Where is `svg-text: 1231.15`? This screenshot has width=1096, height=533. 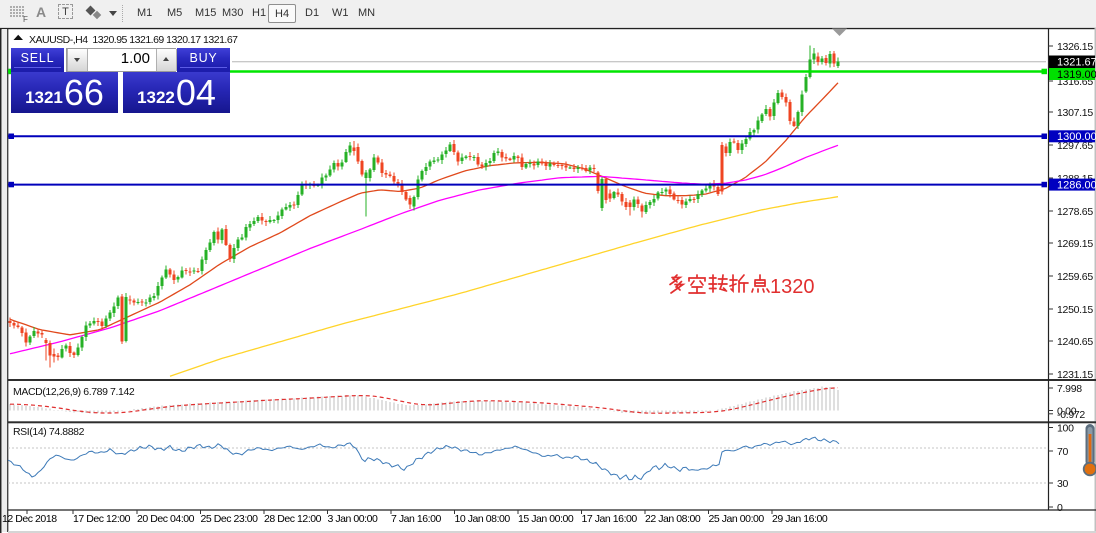 svg-text: 1231.15 is located at coordinates (1075, 375).